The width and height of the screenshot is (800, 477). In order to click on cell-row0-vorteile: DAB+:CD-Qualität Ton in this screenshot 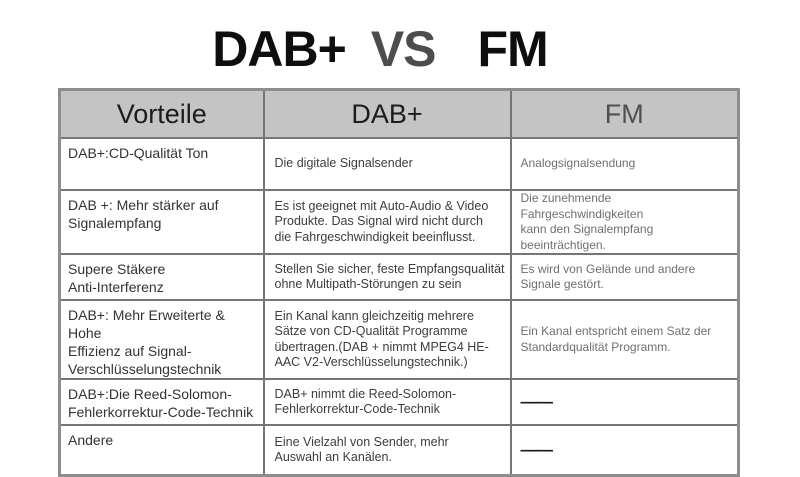, I will do `click(161, 164)`.